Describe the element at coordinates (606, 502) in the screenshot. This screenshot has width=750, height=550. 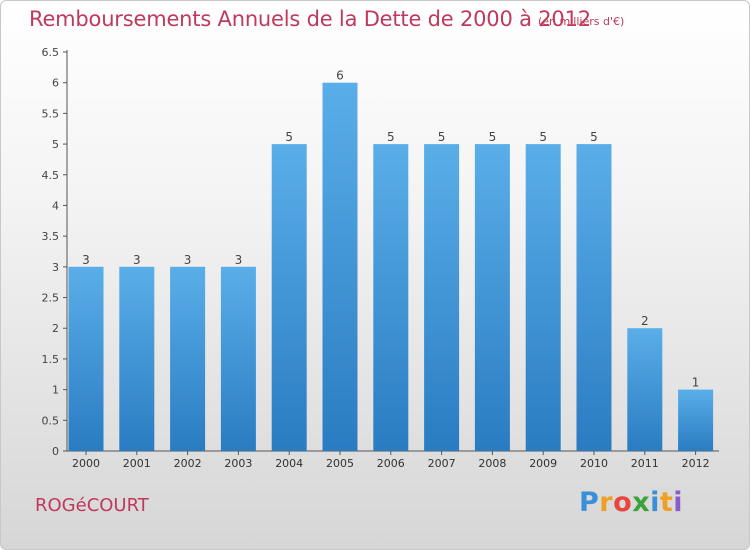
I see `logo-letter: r` at that location.